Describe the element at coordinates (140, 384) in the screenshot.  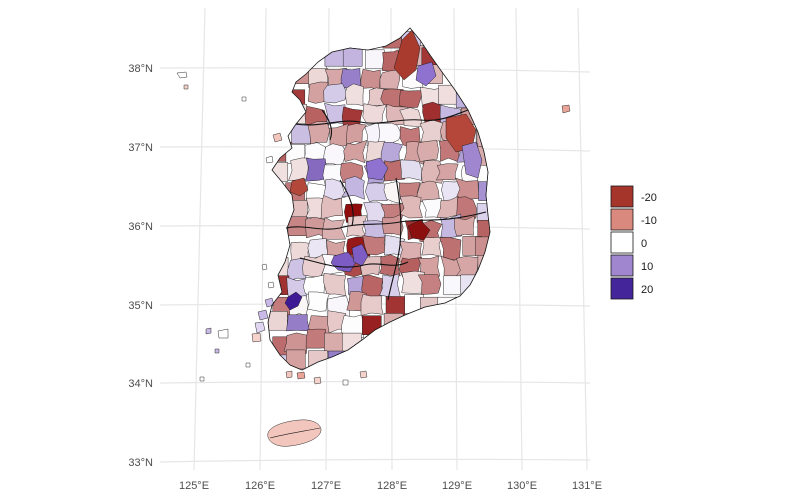
I see `lat-tick-label: 34°N` at that location.